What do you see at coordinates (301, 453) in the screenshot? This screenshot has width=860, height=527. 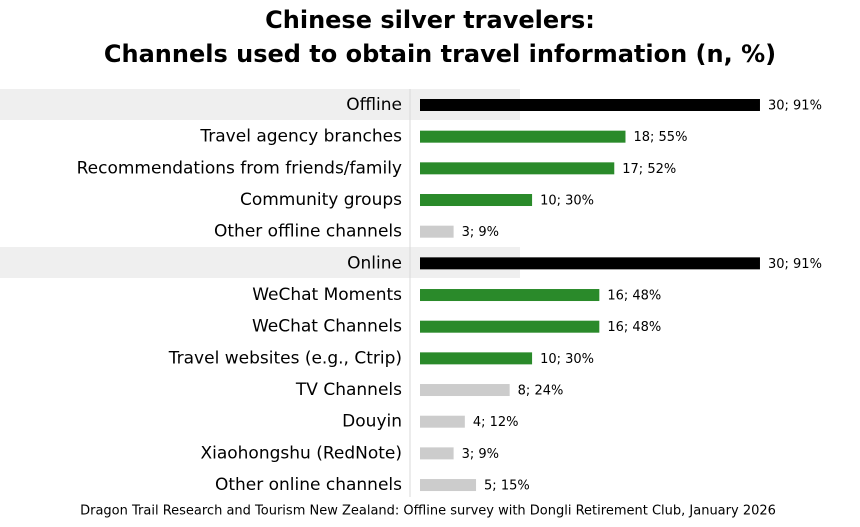 I see `category-label: Xiaohongshu (RedNote)` at bounding box center [301, 453].